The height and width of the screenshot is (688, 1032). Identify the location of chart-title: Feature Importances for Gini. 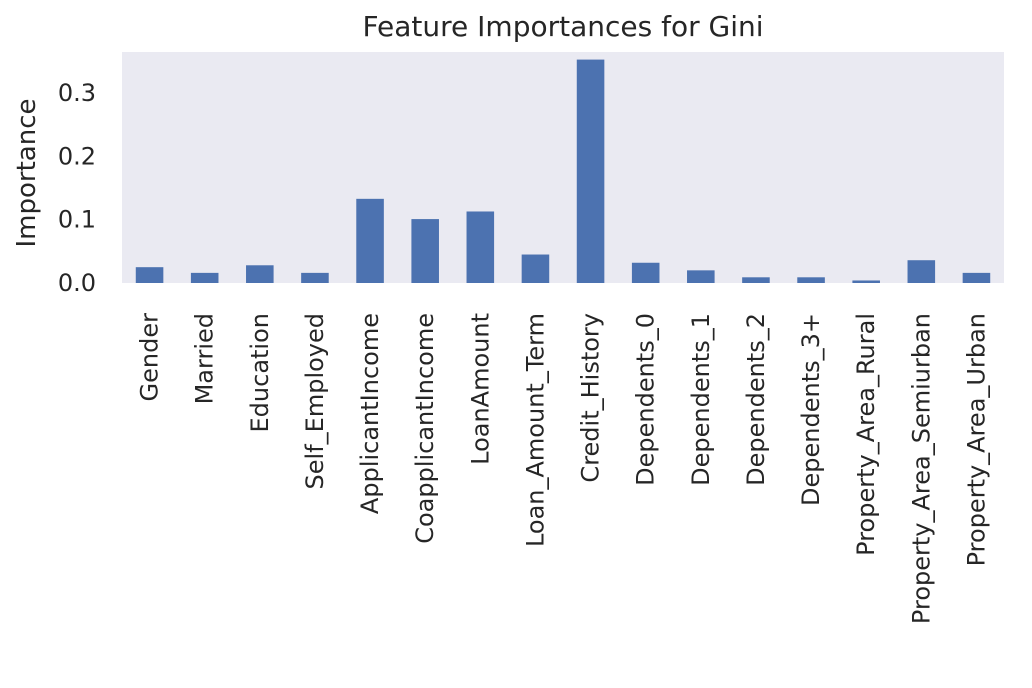
(562, 26).